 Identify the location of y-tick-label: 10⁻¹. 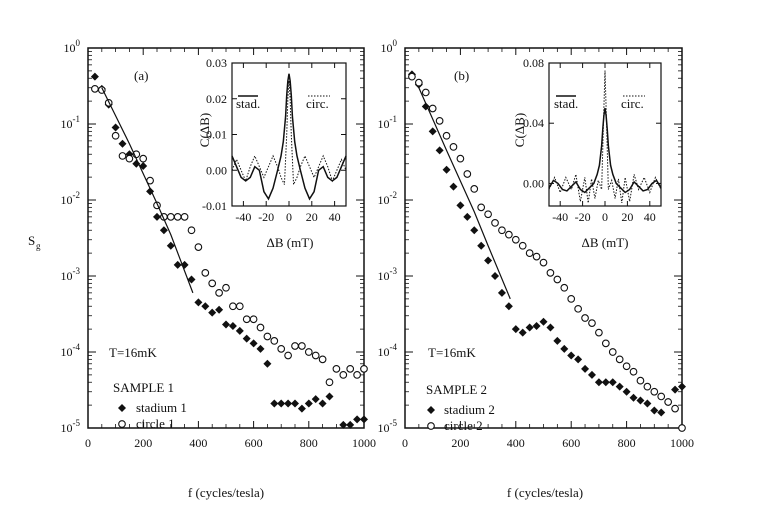
(71, 122).